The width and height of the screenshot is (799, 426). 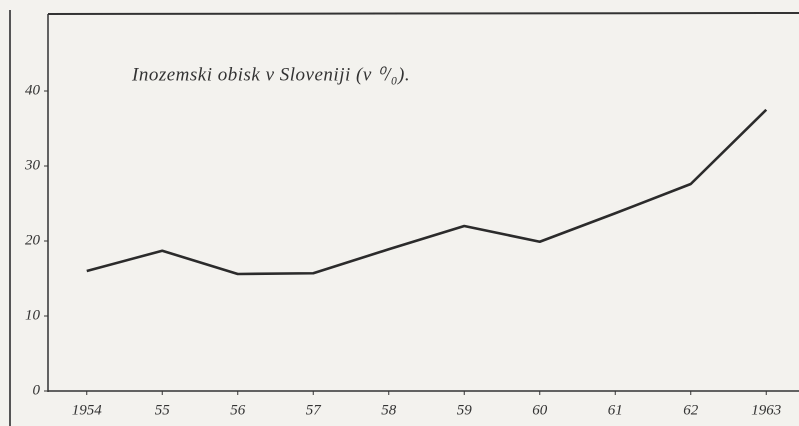 I want to click on x-tick-label: 56, so click(x=238, y=410).